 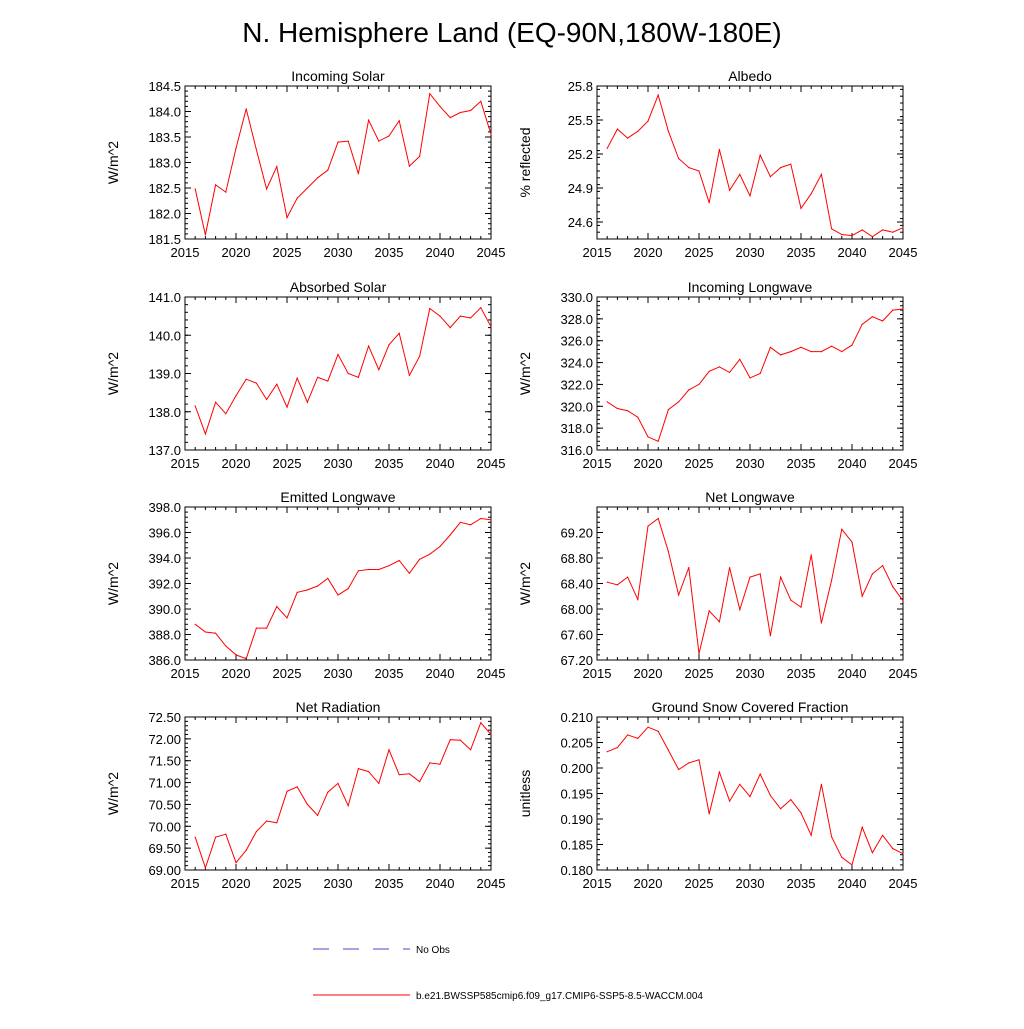 I want to click on emitted-longwave-xtick-label: 2025, so click(x=287, y=673).